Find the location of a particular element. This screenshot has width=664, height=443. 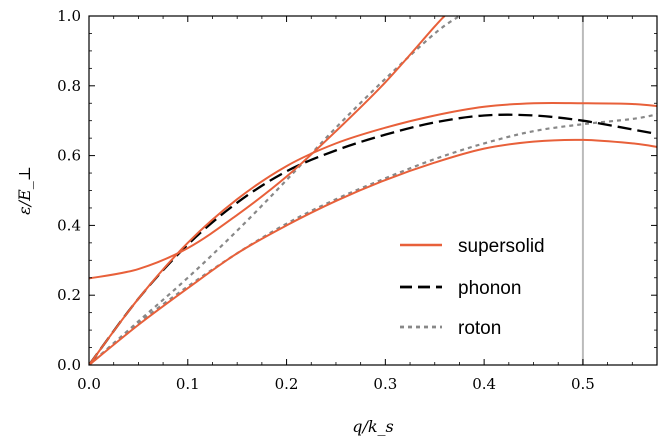

legend-label-roton: roton is located at coordinates (479, 328).